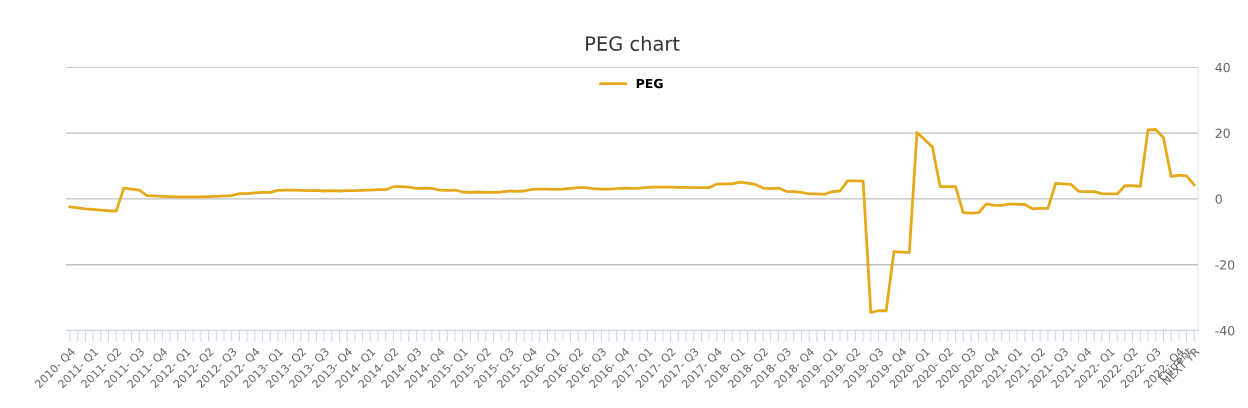  What do you see at coordinates (1218, 199) in the screenshot?
I see `y-tick-label: 0` at bounding box center [1218, 199].